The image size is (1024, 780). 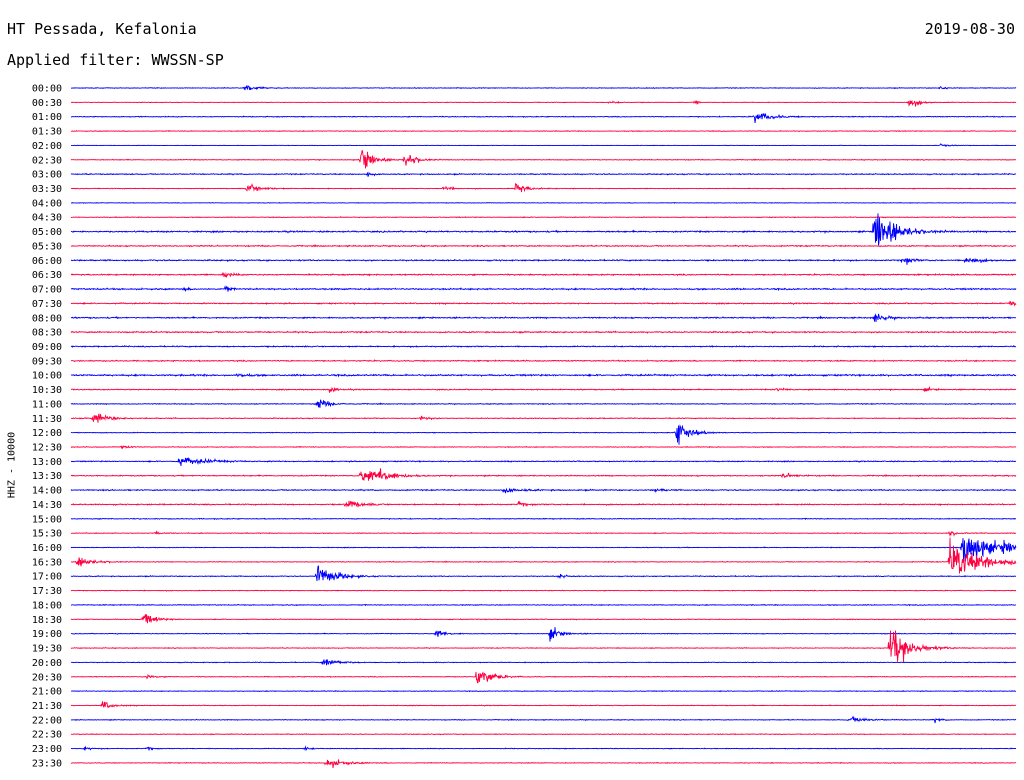 I want to click on time-tick-label: 13:30, so click(x=47, y=476).